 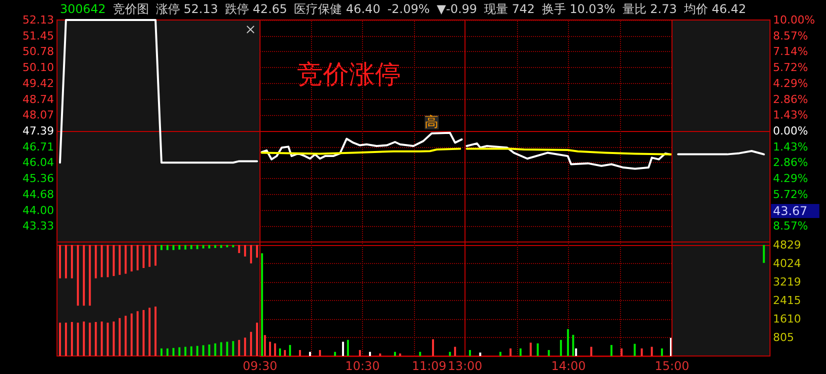 What do you see at coordinates (787, 282) in the screenshot?
I see `y-tick-label: 3219` at bounding box center [787, 282].